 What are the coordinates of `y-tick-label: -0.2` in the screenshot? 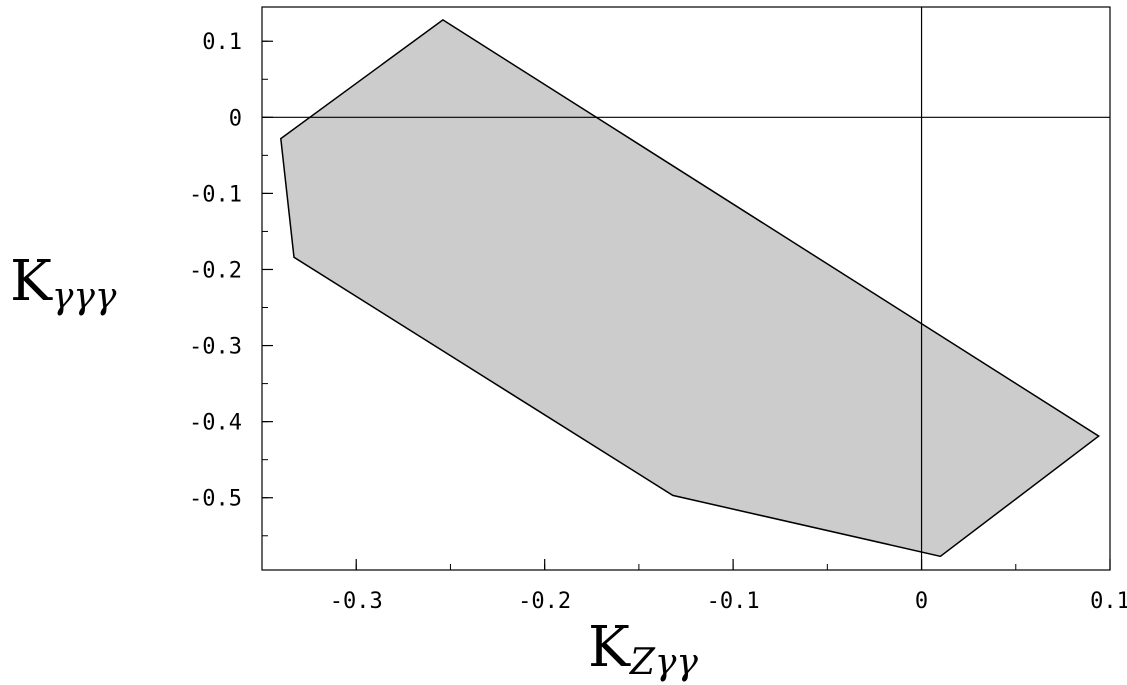 It's located at (215, 270).